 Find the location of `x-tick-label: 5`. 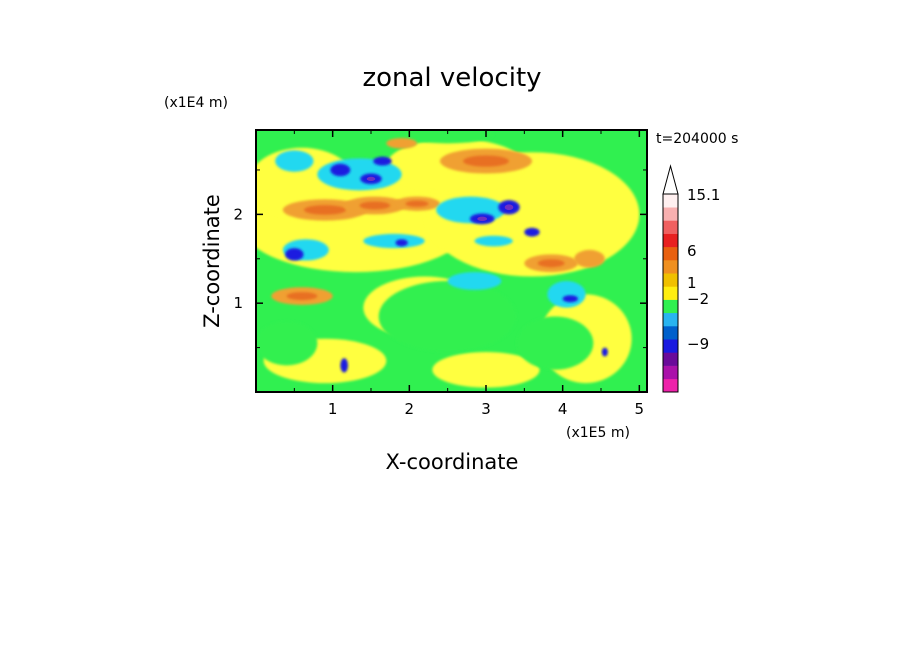

x-tick-label: 5 is located at coordinates (640, 409).